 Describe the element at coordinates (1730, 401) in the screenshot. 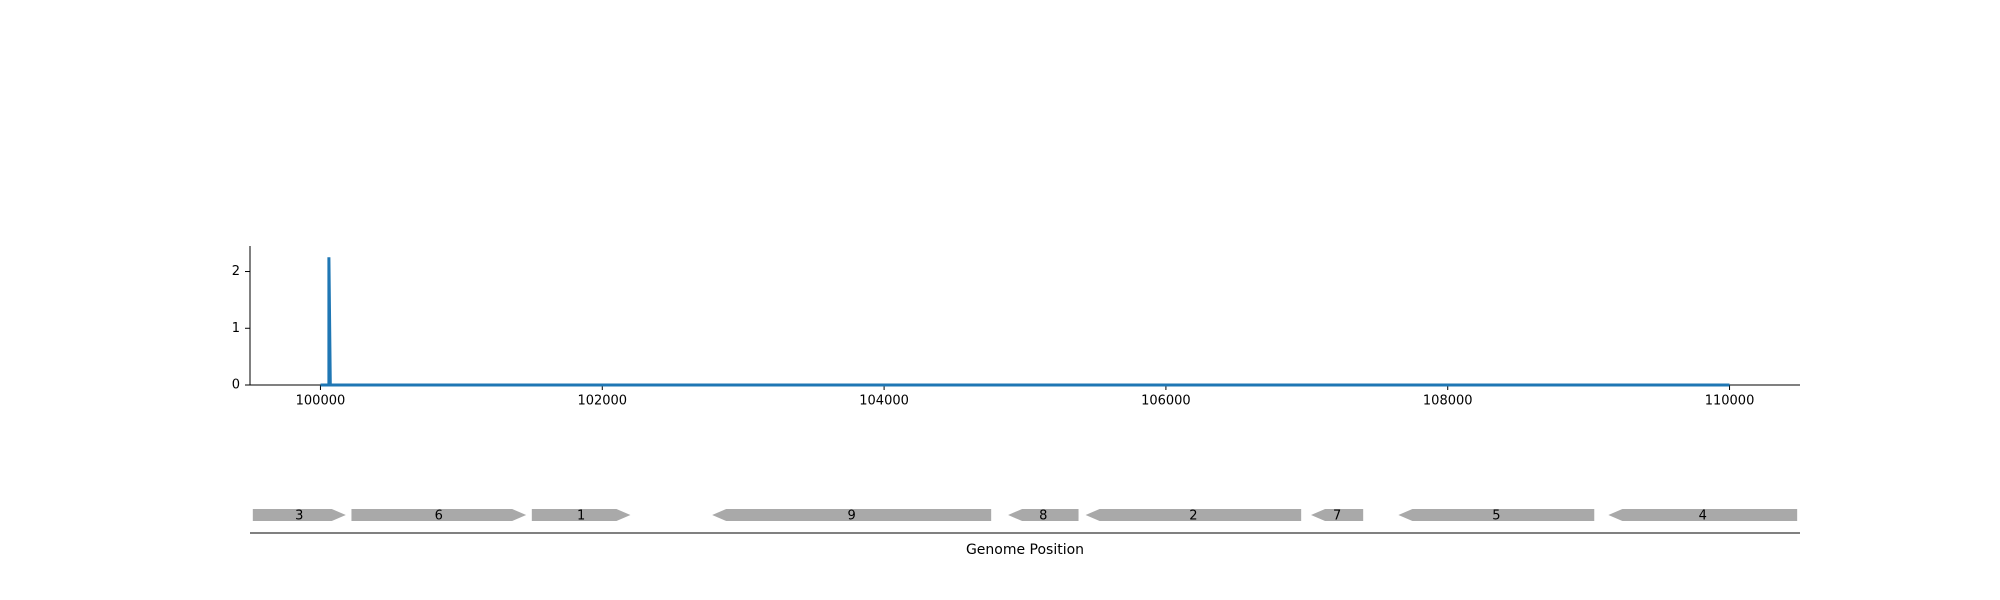

I see `x-tick-label: 110000` at that location.